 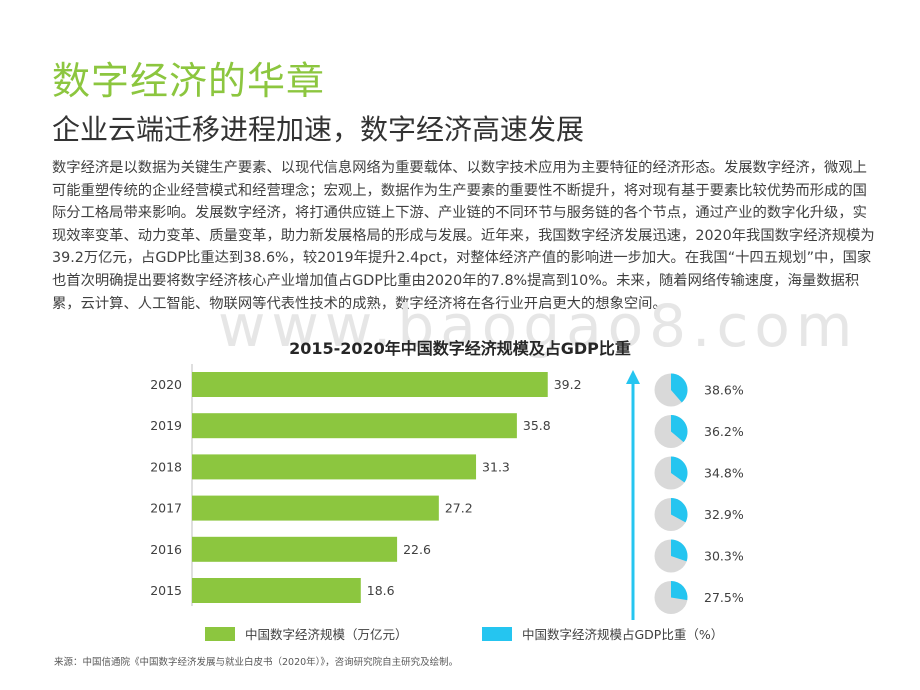 What do you see at coordinates (679, 510) in the screenshot?
I see `pie-slice-2017` at bounding box center [679, 510].